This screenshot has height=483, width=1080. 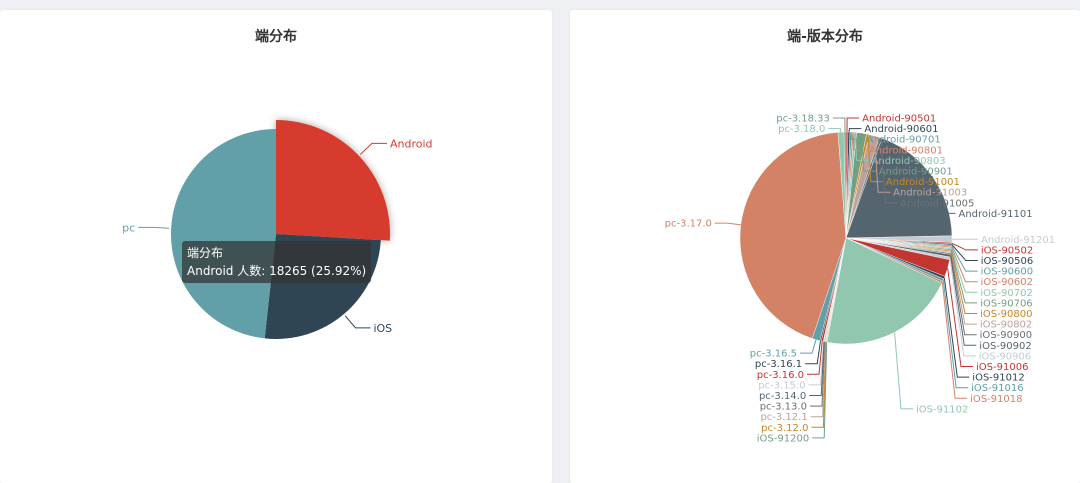 I want to click on pie-label-pc-3-13-0: pc-3.13.0, so click(x=783, y=407).